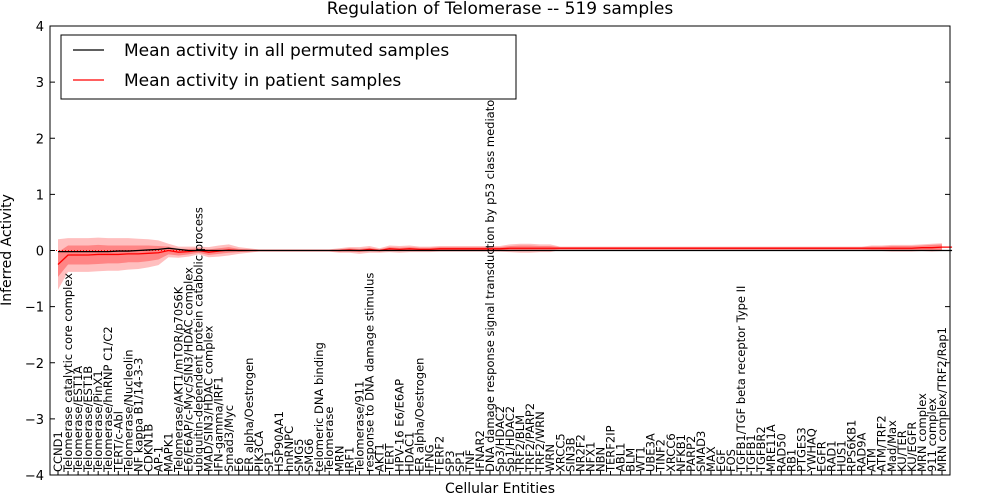 The height and width of the screenshot is (500, 1000). I want to click on entity-label: TINF2, so click(661, 456).